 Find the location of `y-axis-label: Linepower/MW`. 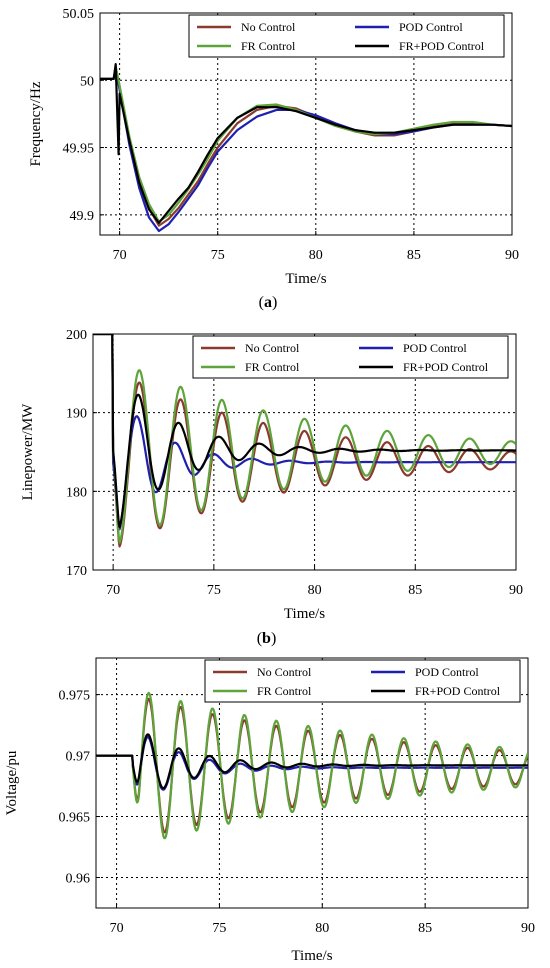

y-axis-label: Linepower/MW is located at coordinates (28, 451).